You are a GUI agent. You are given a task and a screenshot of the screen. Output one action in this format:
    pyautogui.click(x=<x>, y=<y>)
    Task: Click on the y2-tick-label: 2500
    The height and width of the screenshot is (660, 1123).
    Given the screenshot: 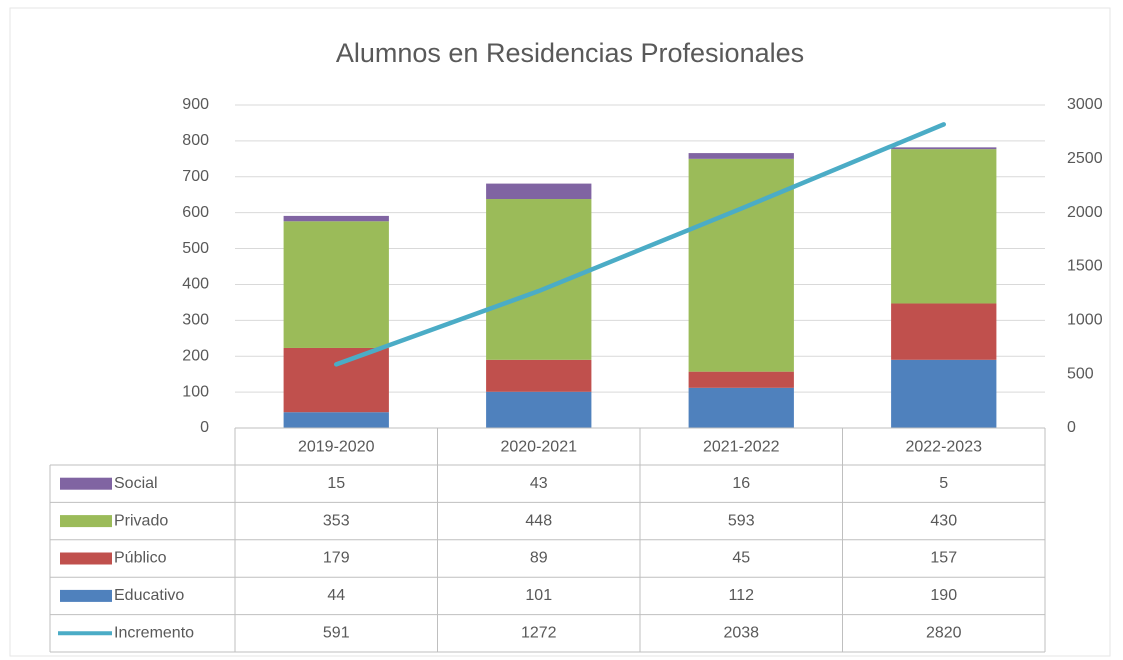 What is the action you would take?
    pyautogui.click(x=1085, y=158)
    